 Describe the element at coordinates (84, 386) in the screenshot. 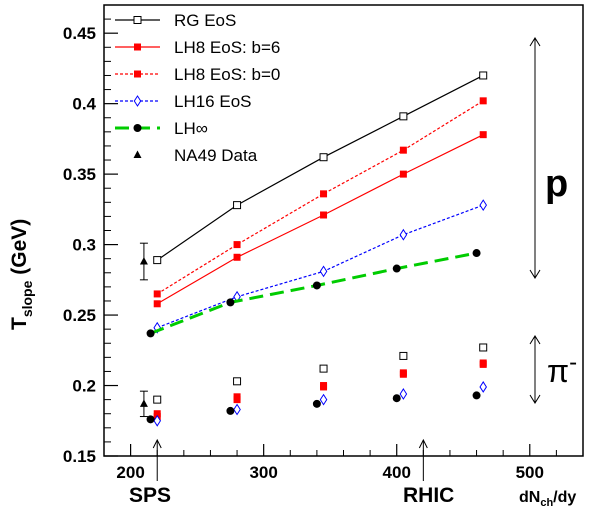

I see `y-tick-label: 0.2` at that location.